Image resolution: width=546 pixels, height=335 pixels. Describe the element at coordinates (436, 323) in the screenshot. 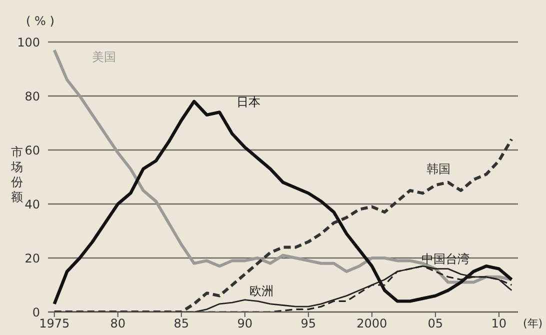

I see `x-tick-label: 05` at that location.